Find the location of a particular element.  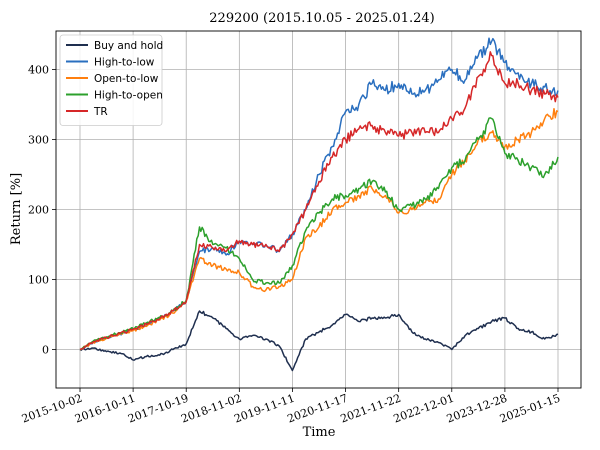

legend-label: Open-to-low is located at coordinates (126, 79).